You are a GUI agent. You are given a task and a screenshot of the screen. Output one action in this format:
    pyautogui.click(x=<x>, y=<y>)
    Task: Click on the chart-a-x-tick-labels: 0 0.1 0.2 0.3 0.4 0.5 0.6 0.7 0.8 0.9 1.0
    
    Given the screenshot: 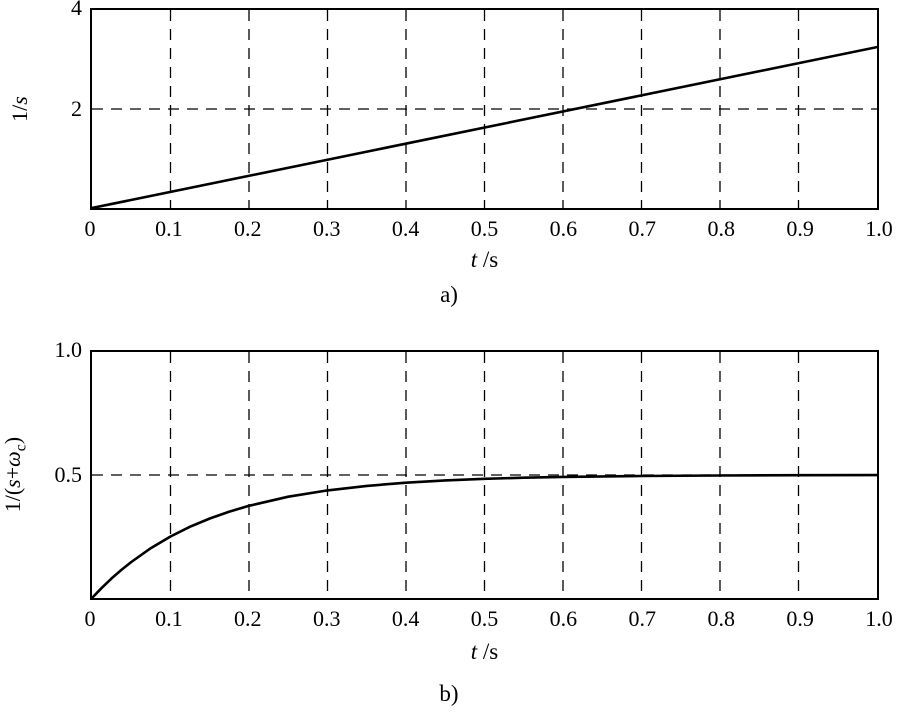 What is the action you would take?
    pyautogui.click(x=489, y=229)
    